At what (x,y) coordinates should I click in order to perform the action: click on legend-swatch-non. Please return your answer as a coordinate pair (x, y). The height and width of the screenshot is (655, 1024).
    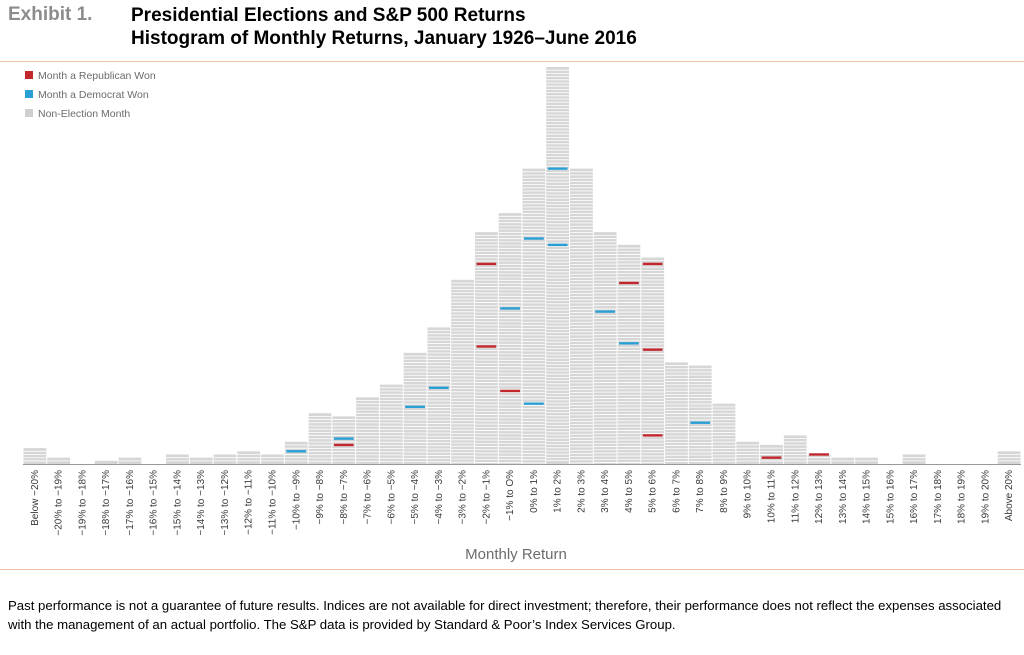
    Looking at the image, I should click on (29, 113).